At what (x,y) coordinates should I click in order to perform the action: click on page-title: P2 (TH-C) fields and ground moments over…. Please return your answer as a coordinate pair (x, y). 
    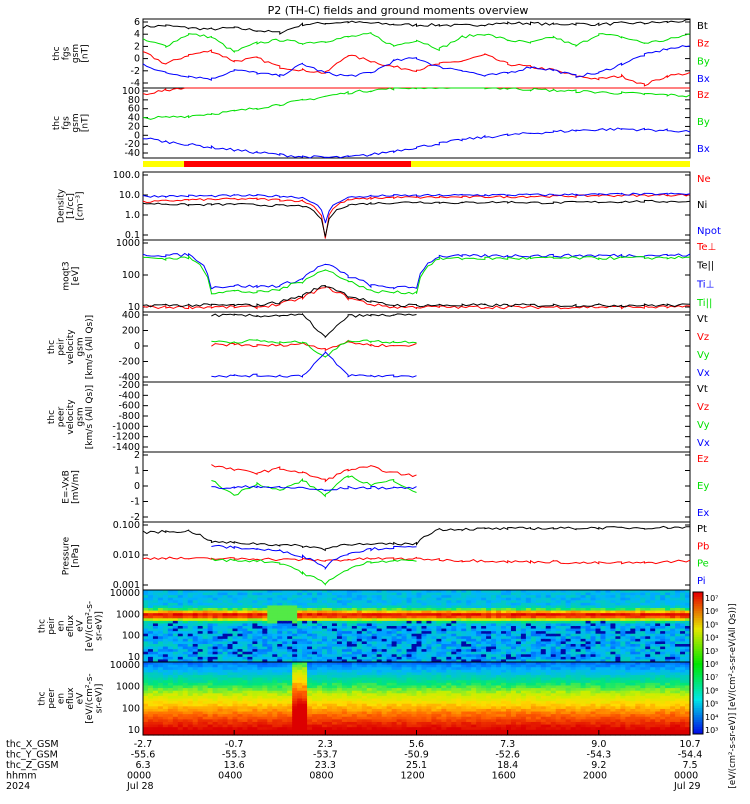
    Looking at the image, I should click on (398, 10).